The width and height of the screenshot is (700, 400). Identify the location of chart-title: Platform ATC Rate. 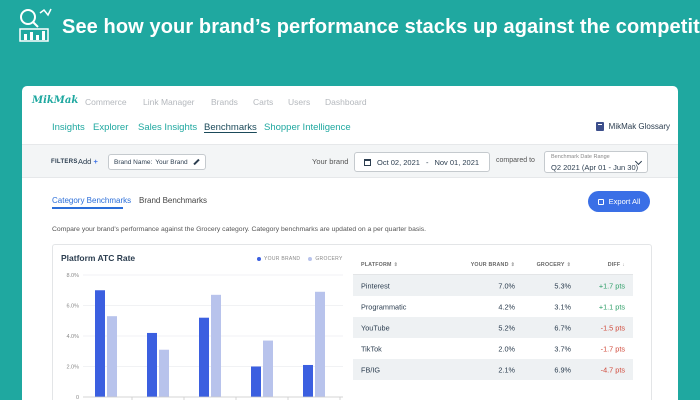
(98, 258).